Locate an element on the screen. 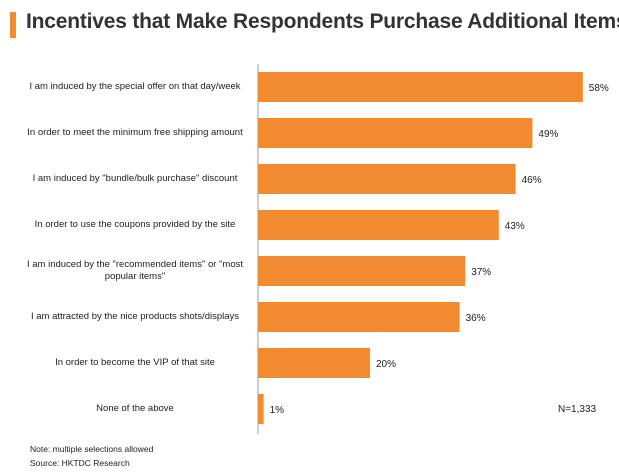  sample-size-label: N=1,333 is located at coordinates (577, 409).